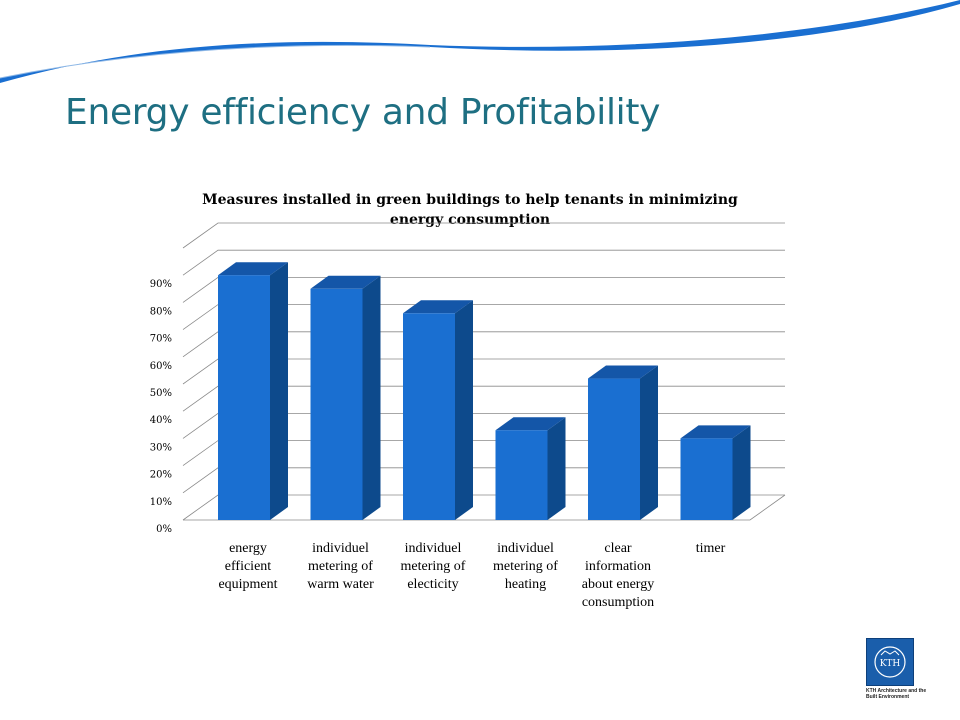  Describe the element at coordinates (248, 584) in the screenshot. I see `x-tick-label-line: equipment` at that location.